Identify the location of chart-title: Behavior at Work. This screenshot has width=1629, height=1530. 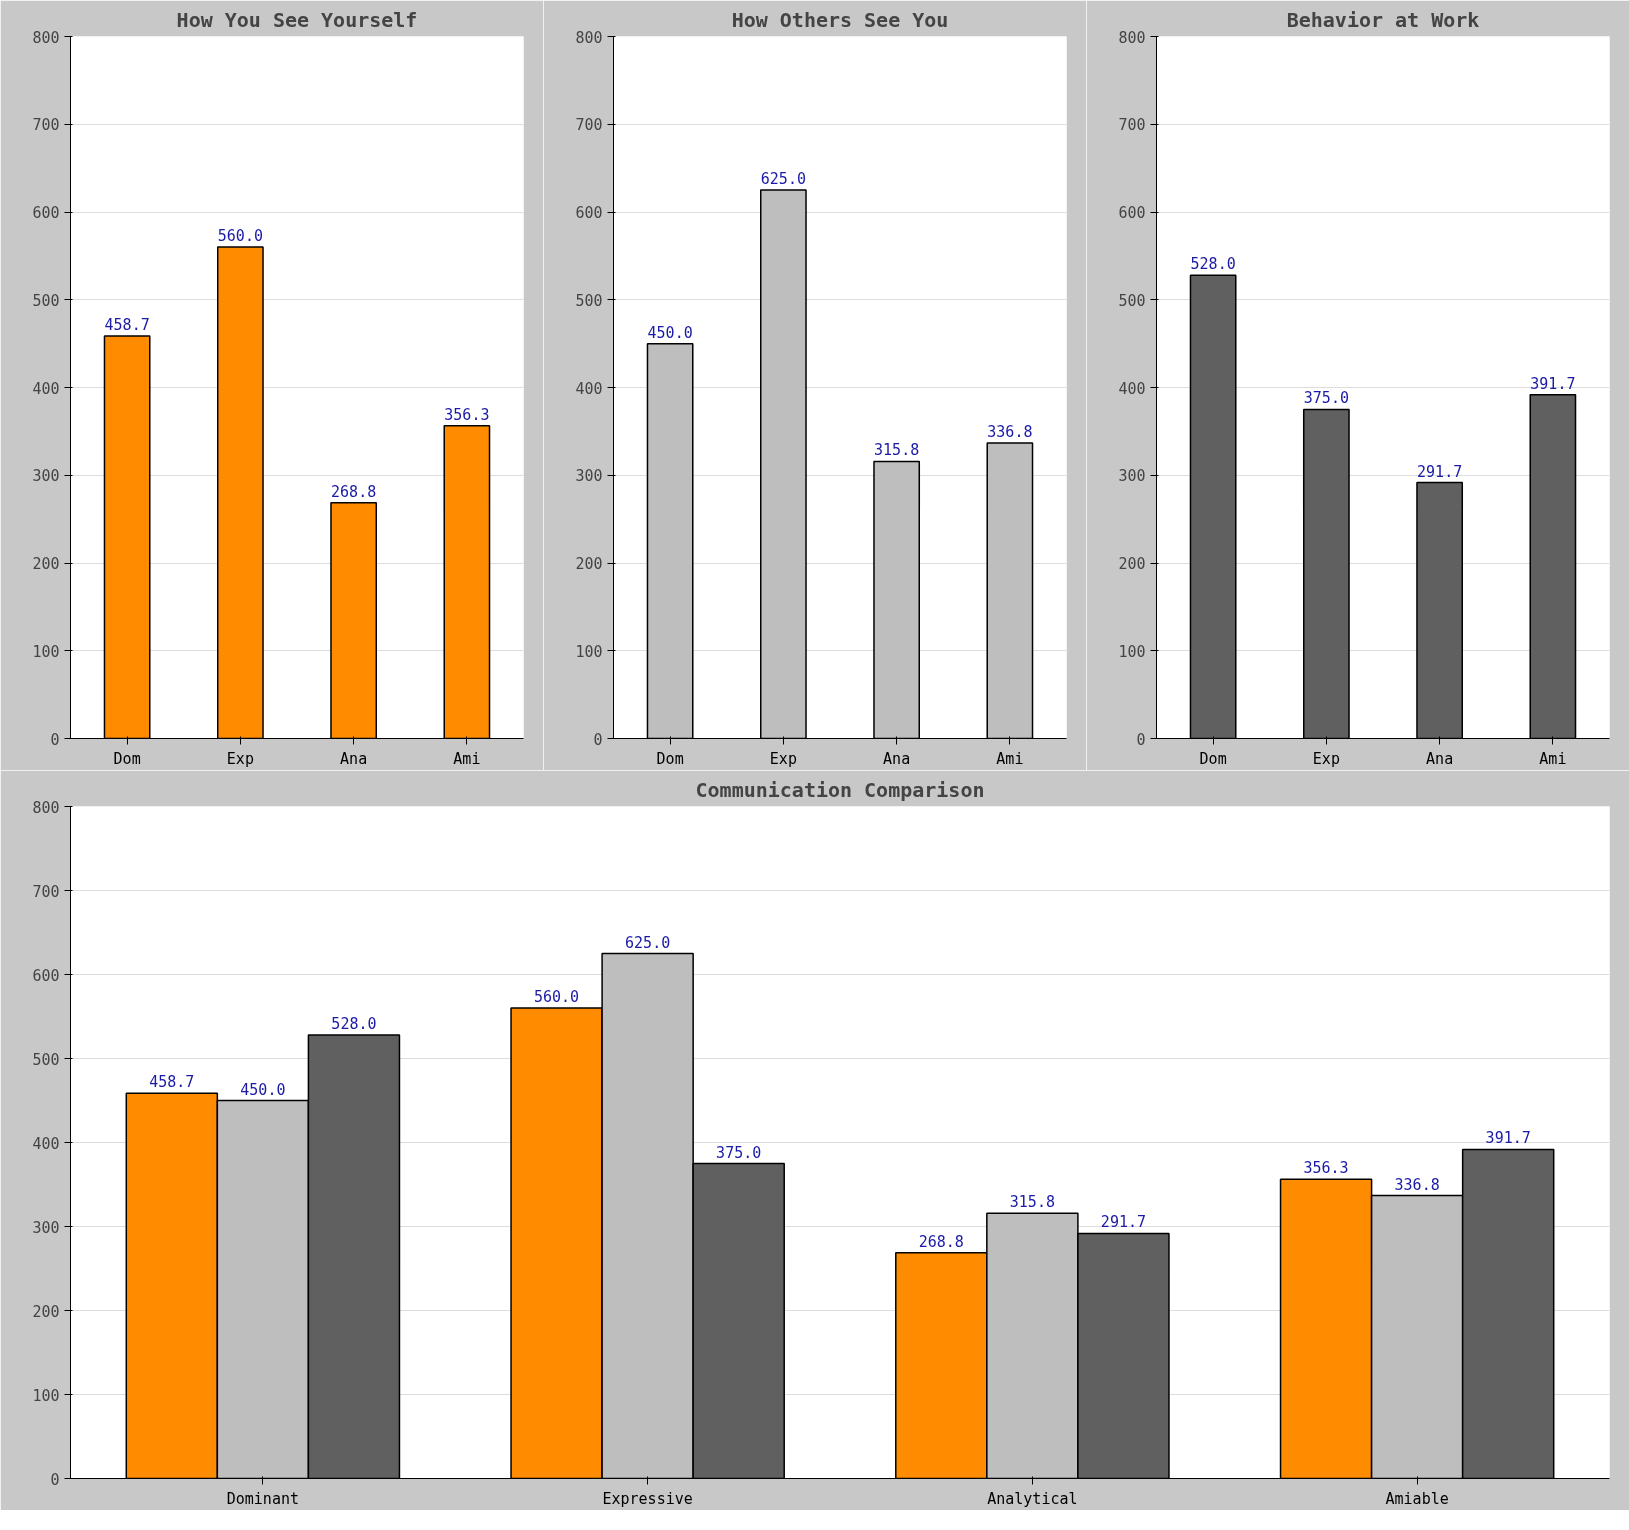
(1383, 19).